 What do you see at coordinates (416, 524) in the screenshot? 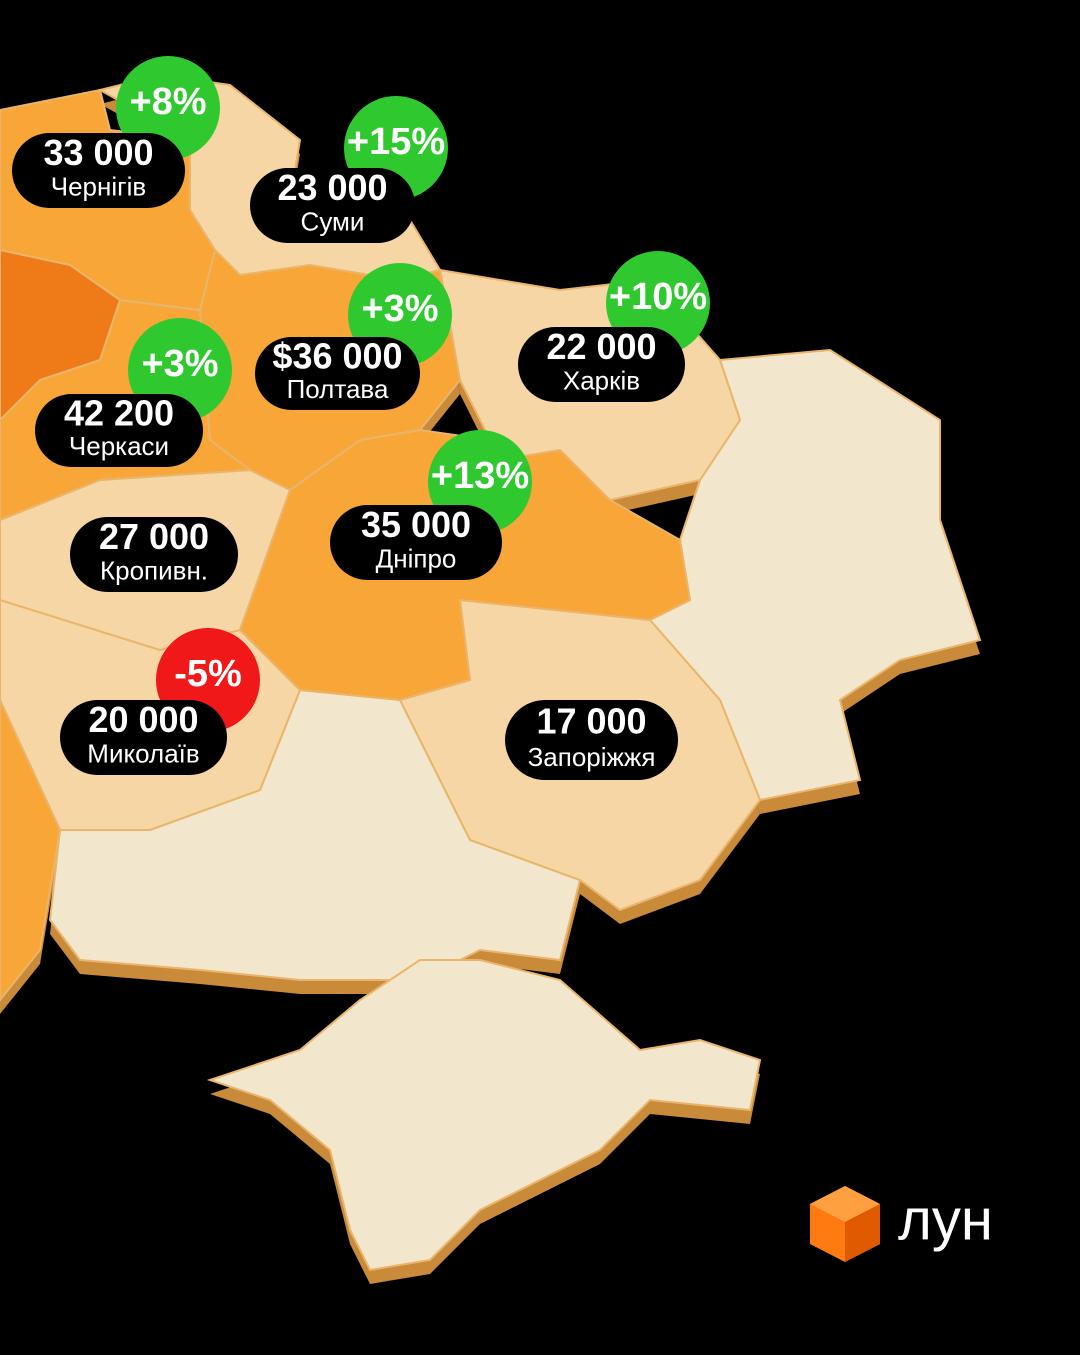
I see `price: 35 000` at bounding box center [416, 524].